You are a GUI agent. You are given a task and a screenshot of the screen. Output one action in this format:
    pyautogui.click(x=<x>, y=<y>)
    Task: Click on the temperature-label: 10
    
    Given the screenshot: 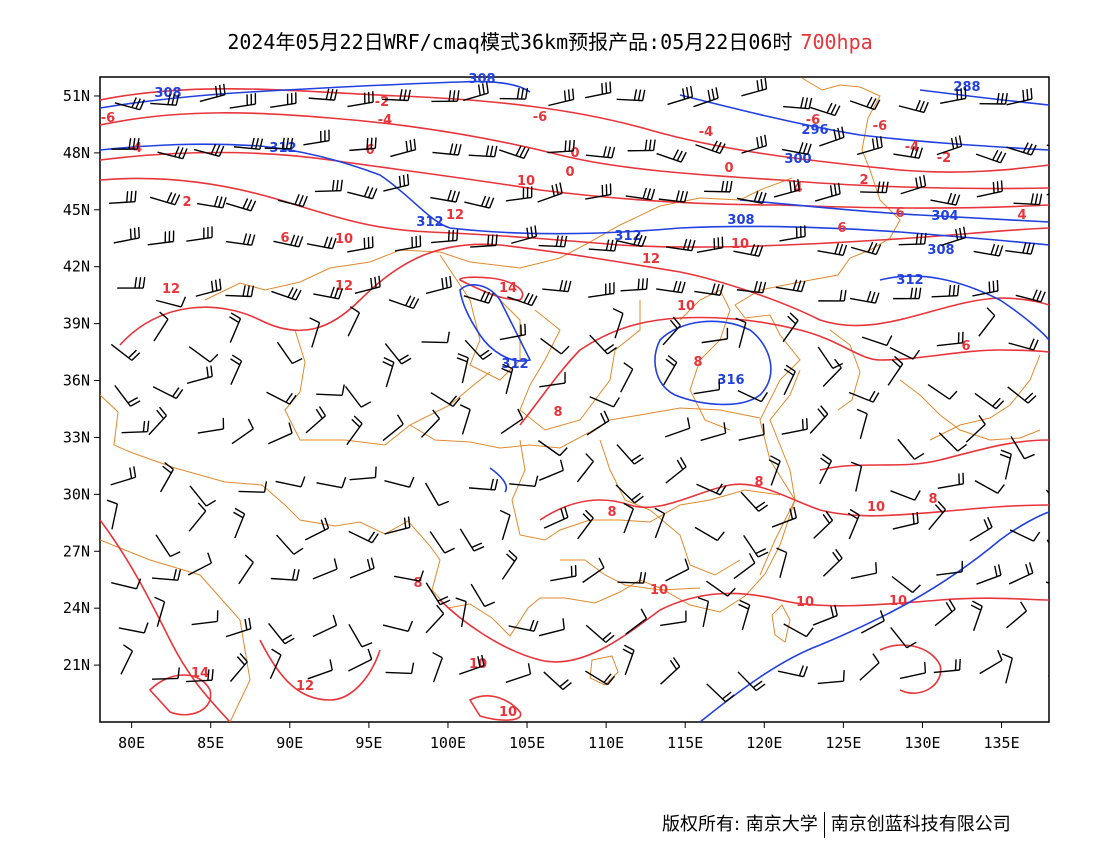 What is the action you would take?
    pyautogui.click(x=898, y=601)
    